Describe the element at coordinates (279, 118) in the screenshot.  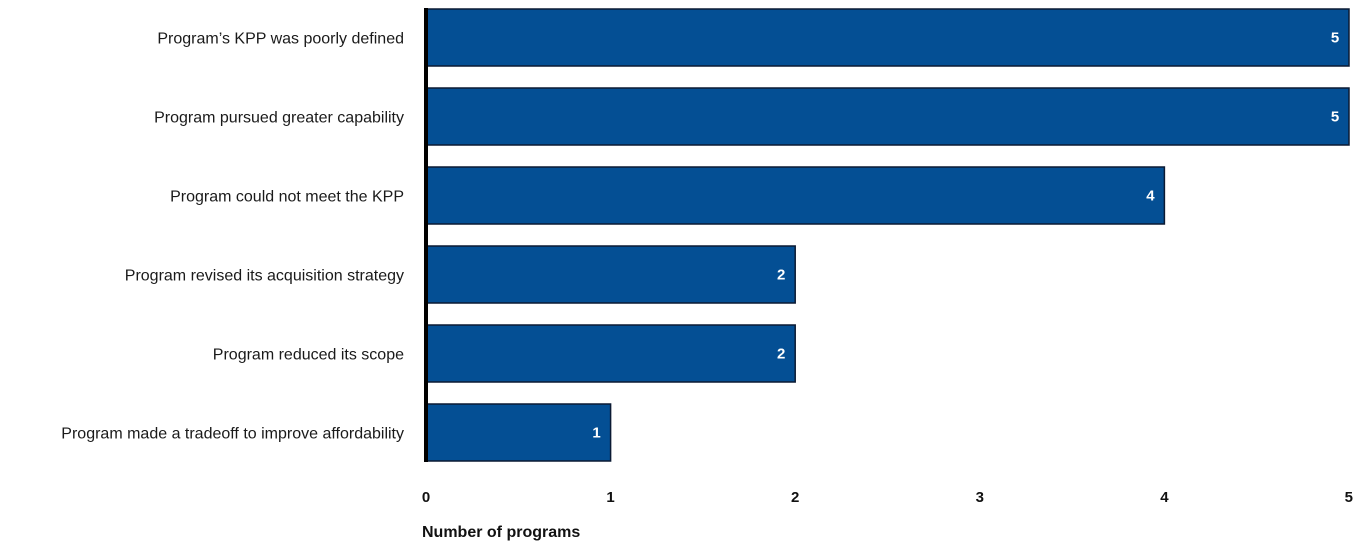
I see `category-label: Program pursued greater capability` at that location.